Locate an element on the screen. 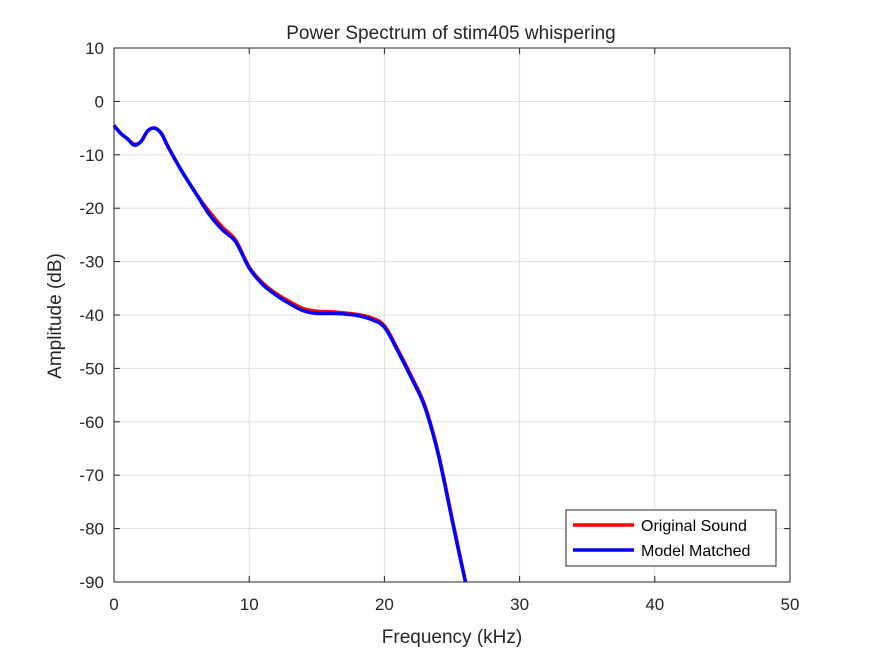  legend: Original Sound Model Matched is located at coordinates (671, 538).